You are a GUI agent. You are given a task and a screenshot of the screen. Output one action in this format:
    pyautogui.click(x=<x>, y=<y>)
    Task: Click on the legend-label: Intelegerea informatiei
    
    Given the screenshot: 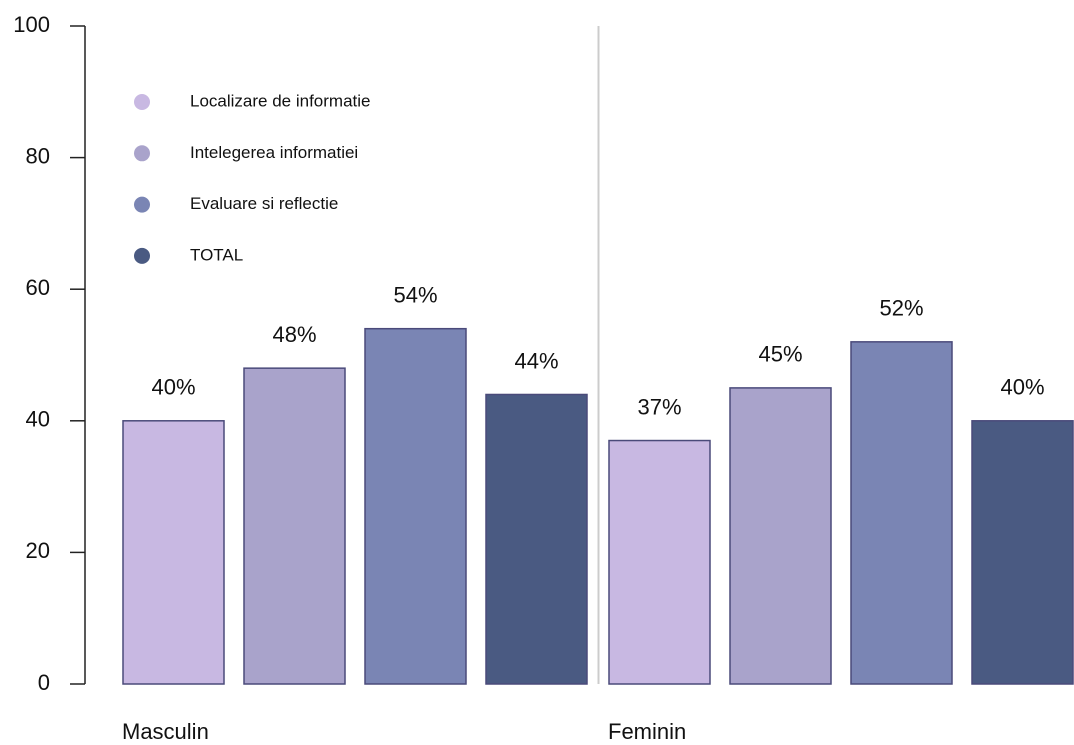 What is the action you would take?
    pyautogui.click(x=274, y=152)
    